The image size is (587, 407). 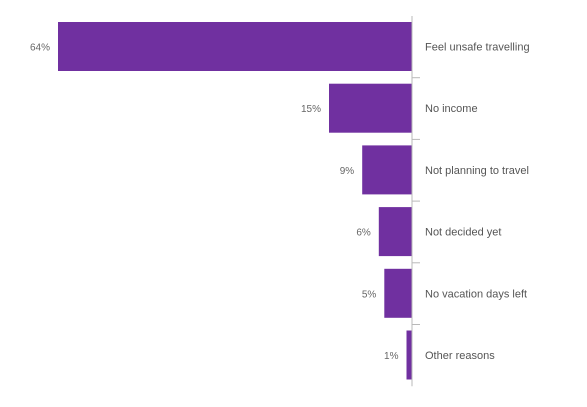 I want to click on category-label: Not decided yet, so click(x=463, y=233).